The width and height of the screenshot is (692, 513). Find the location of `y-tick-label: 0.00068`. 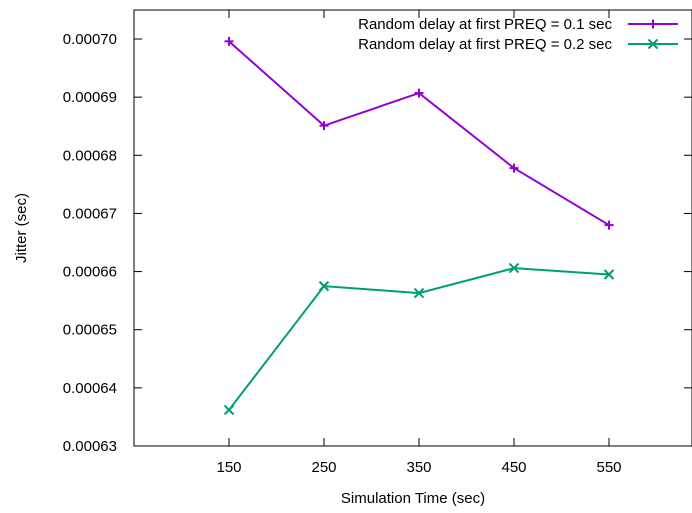

y-tick-label: 0.00068 is located at coordinates (90, 155).